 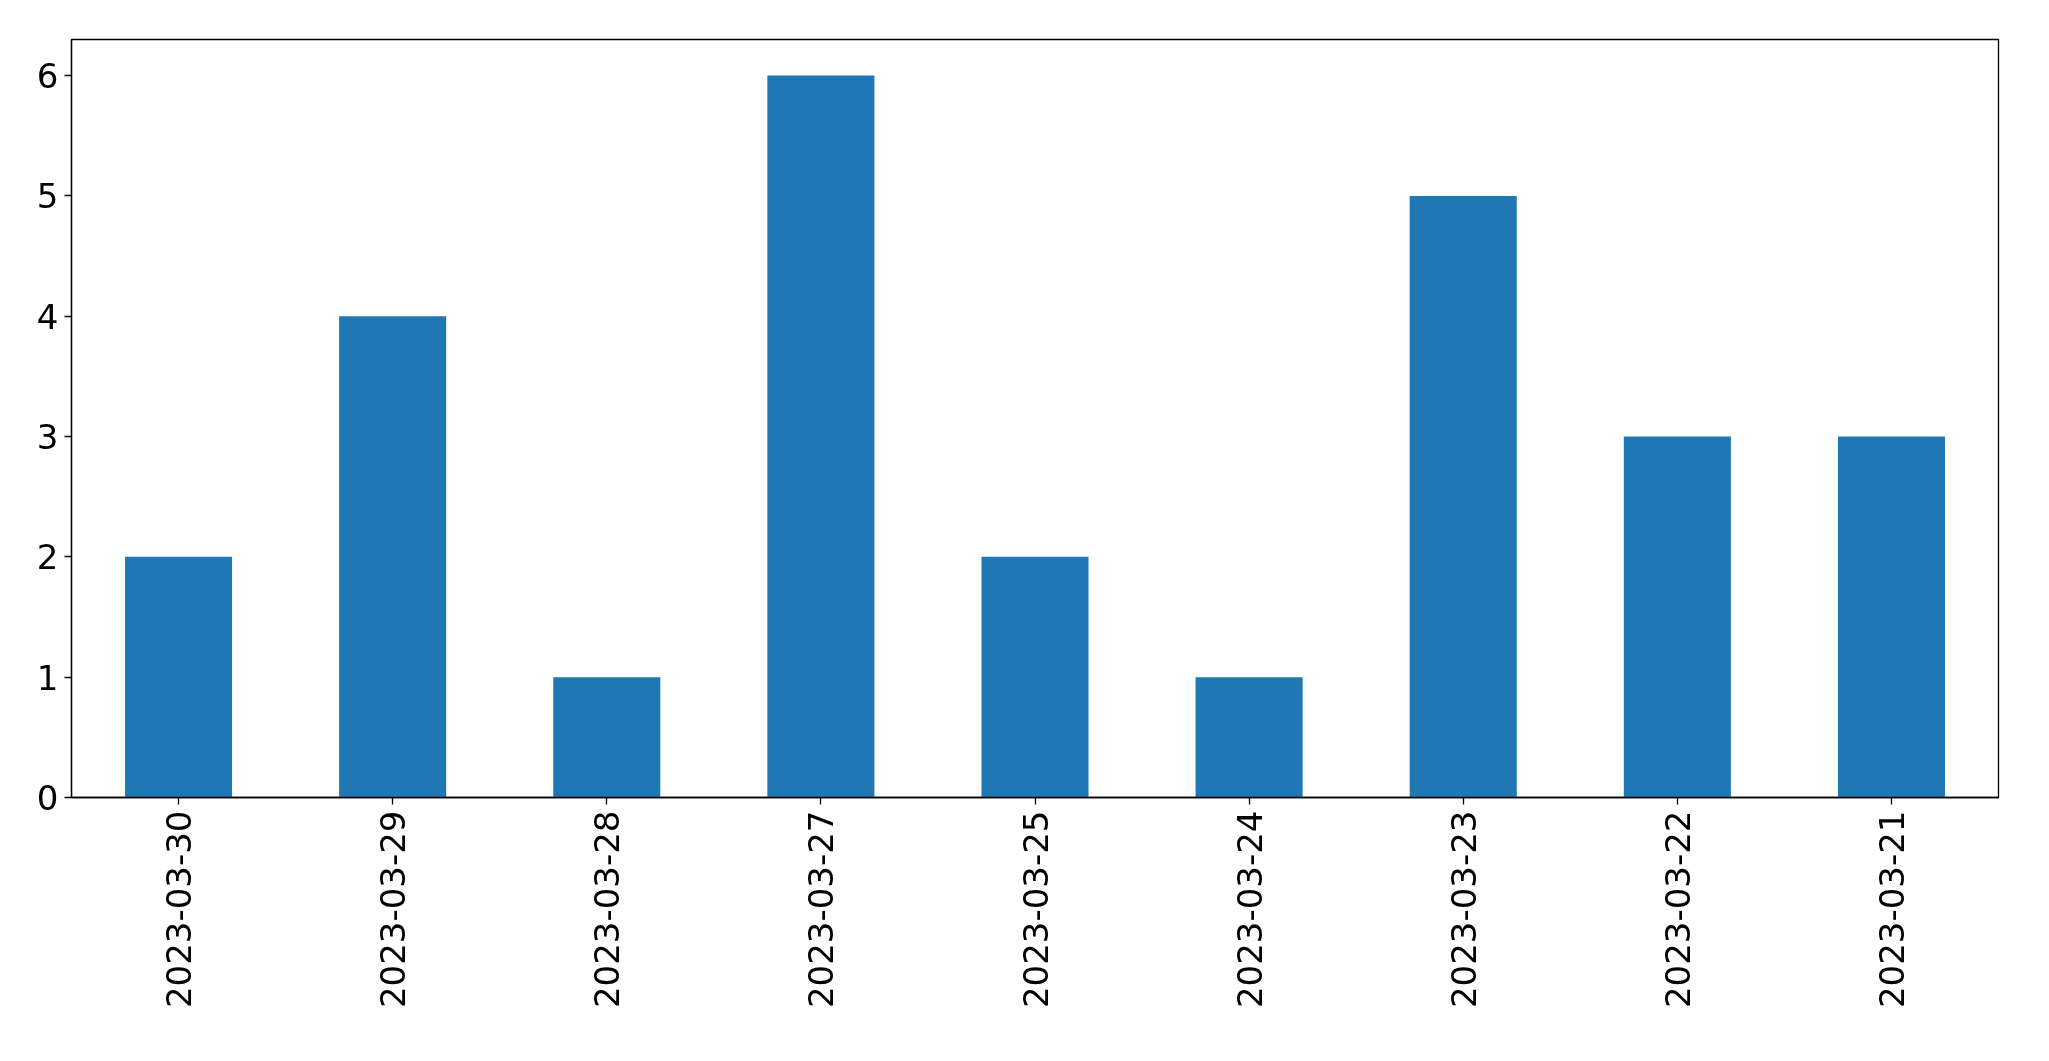 What do you see at coordinates (47, 798) in the screenshot?
I see `y-tick-label: 0` at bounding box center [47, 798].